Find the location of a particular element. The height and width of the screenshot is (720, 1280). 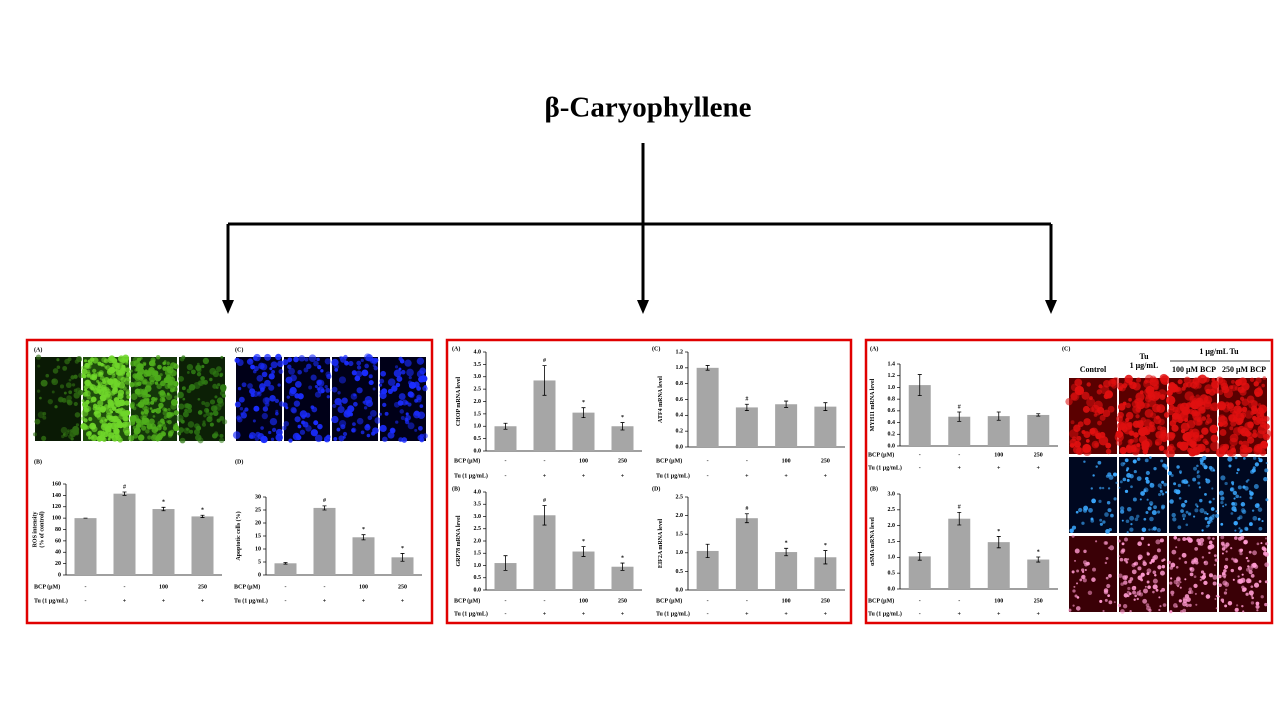

y-tick-label: 15 is located at coordinates (258, 536).